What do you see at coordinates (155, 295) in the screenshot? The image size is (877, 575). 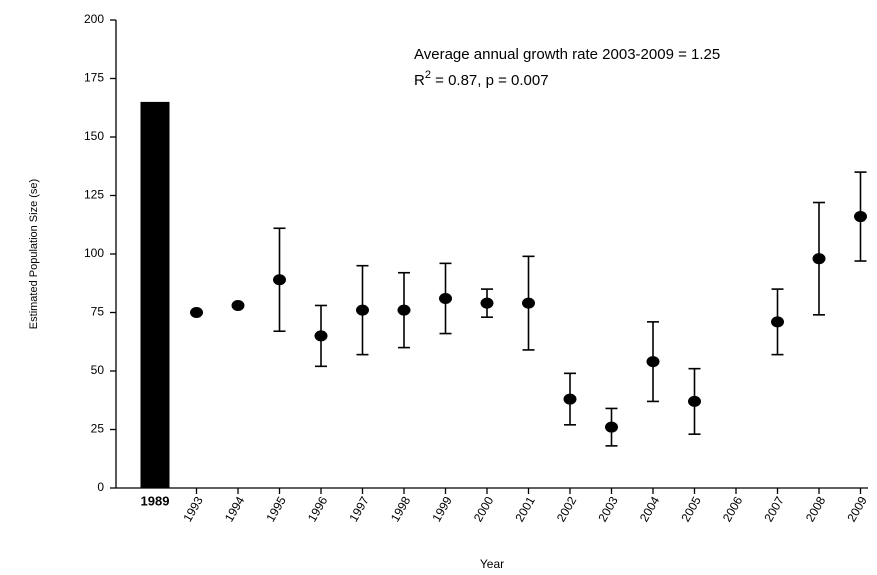 I see `bar` at bounding box center [155, 295].